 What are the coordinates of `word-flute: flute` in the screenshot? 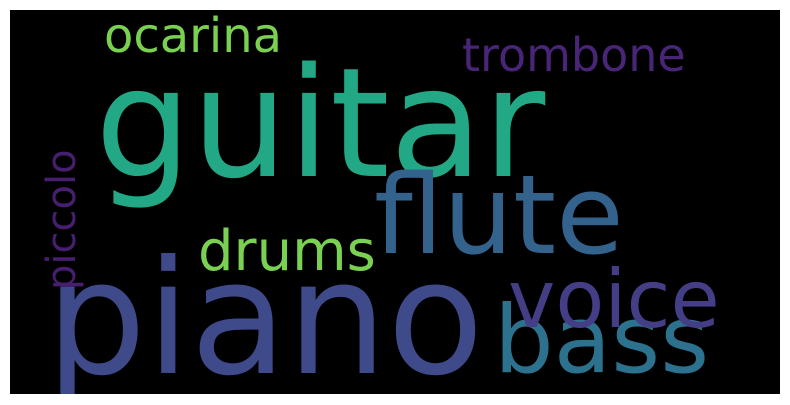 It's located at (499, 215).